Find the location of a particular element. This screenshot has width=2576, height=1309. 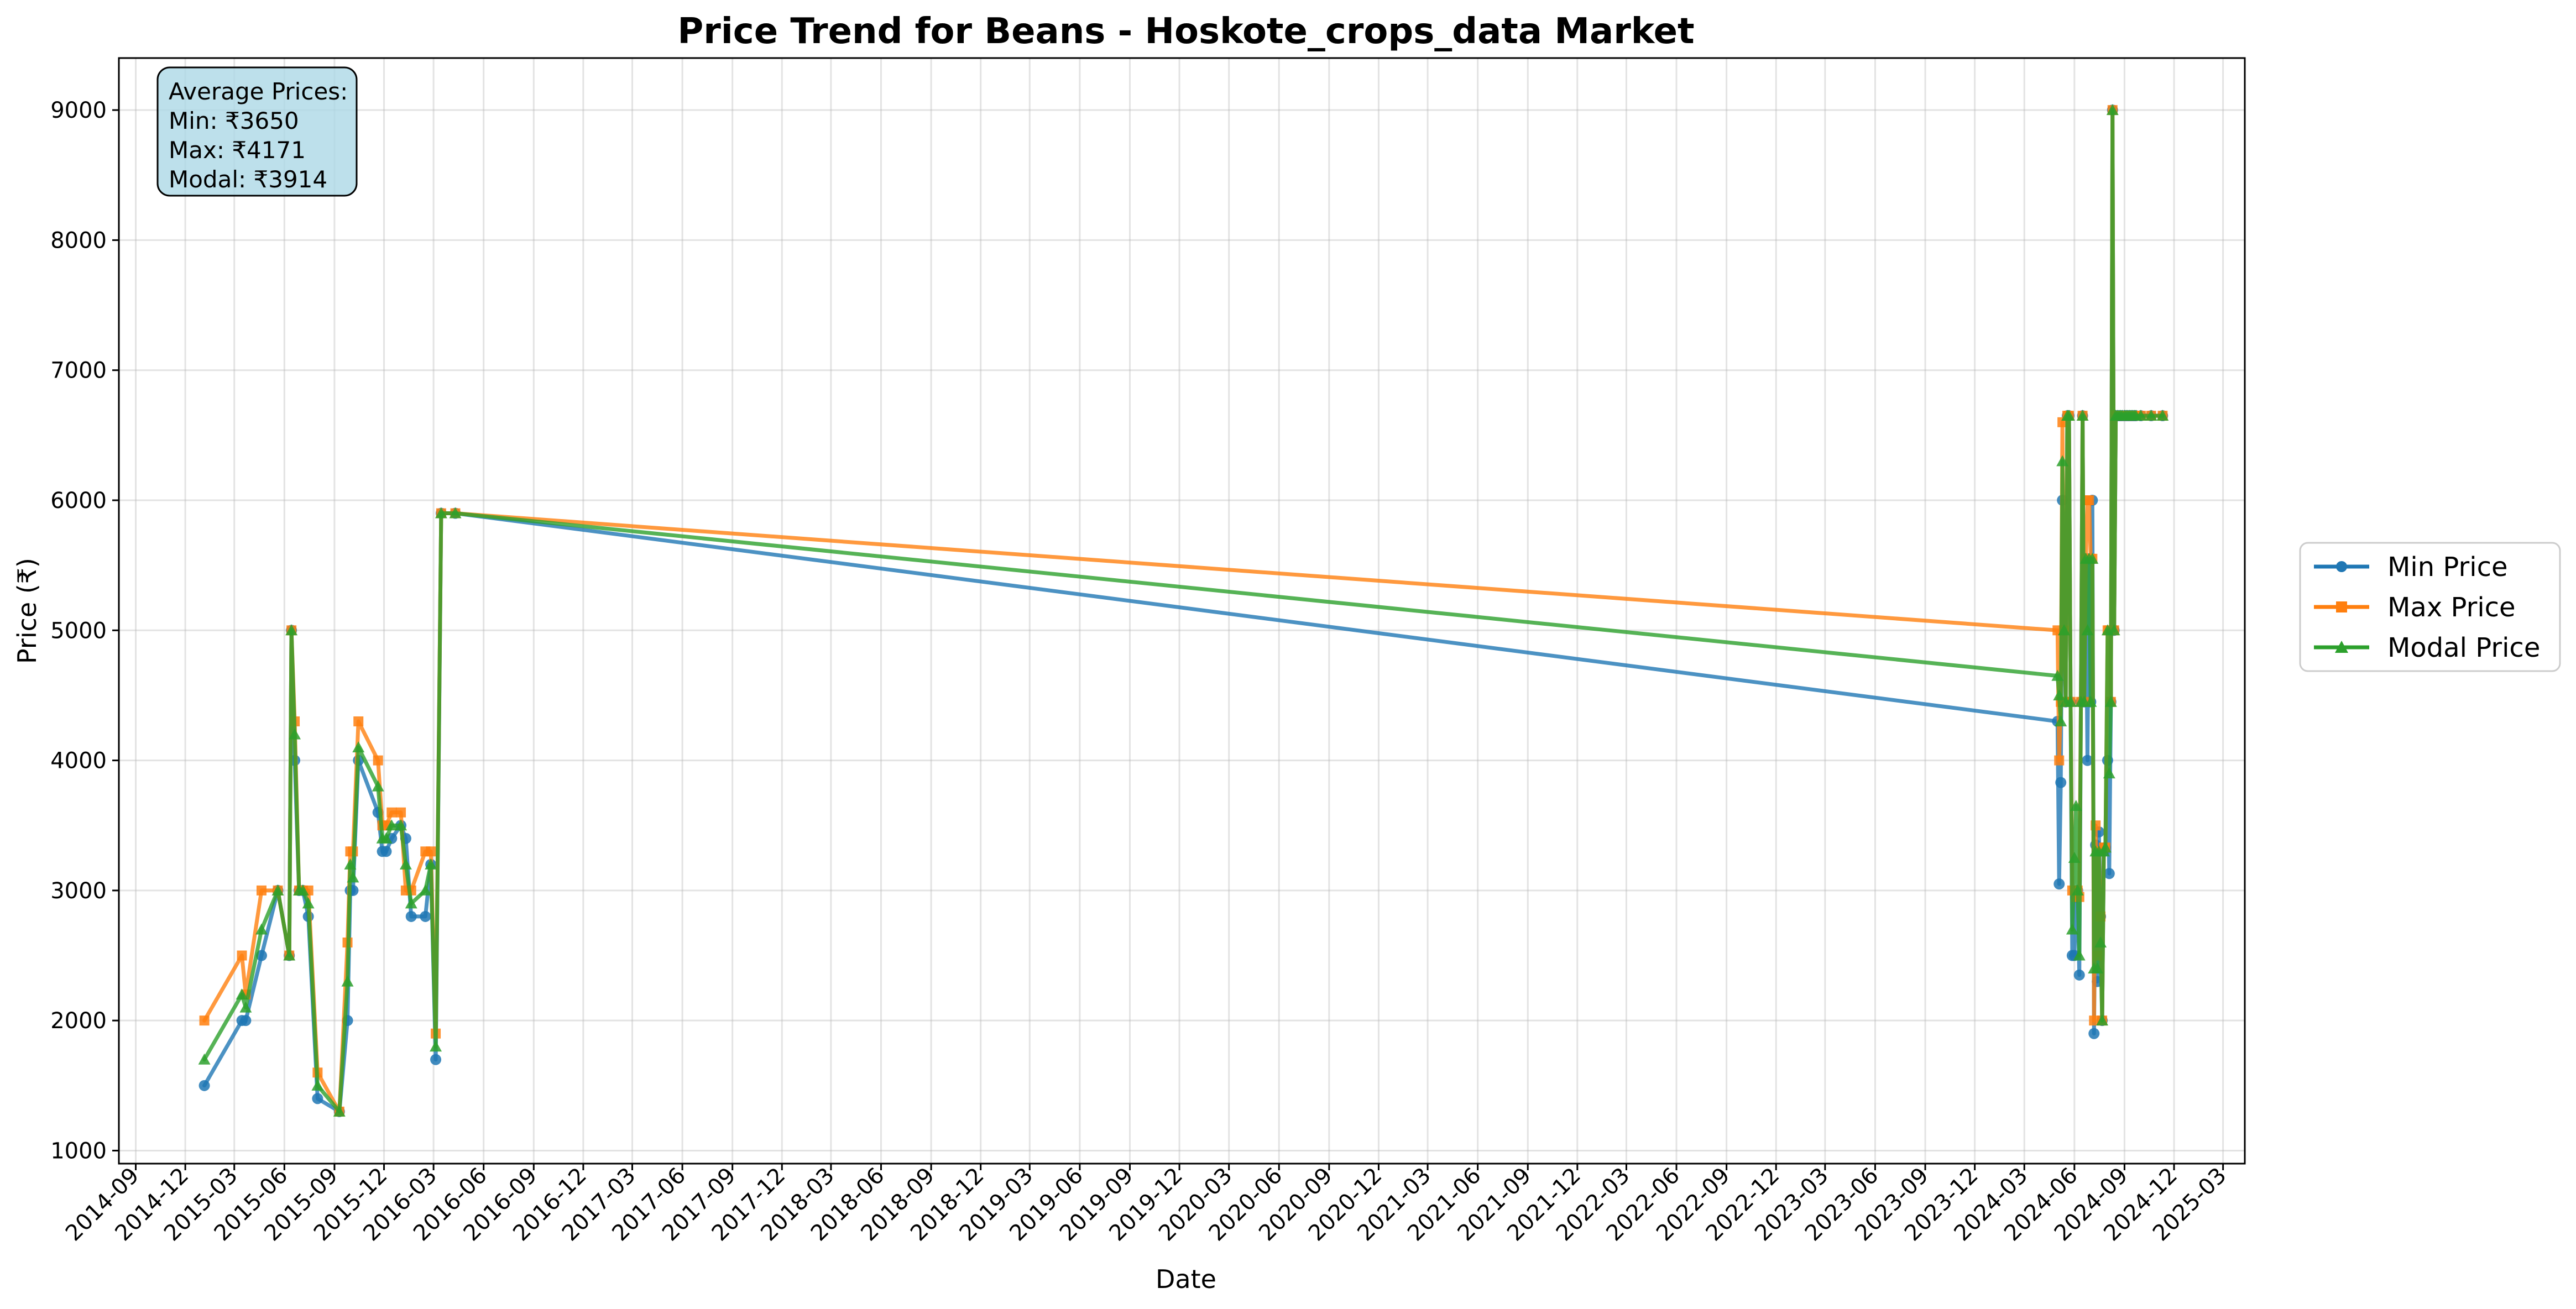

y-tick-label: 5000 is located at coordinates (78, 630).